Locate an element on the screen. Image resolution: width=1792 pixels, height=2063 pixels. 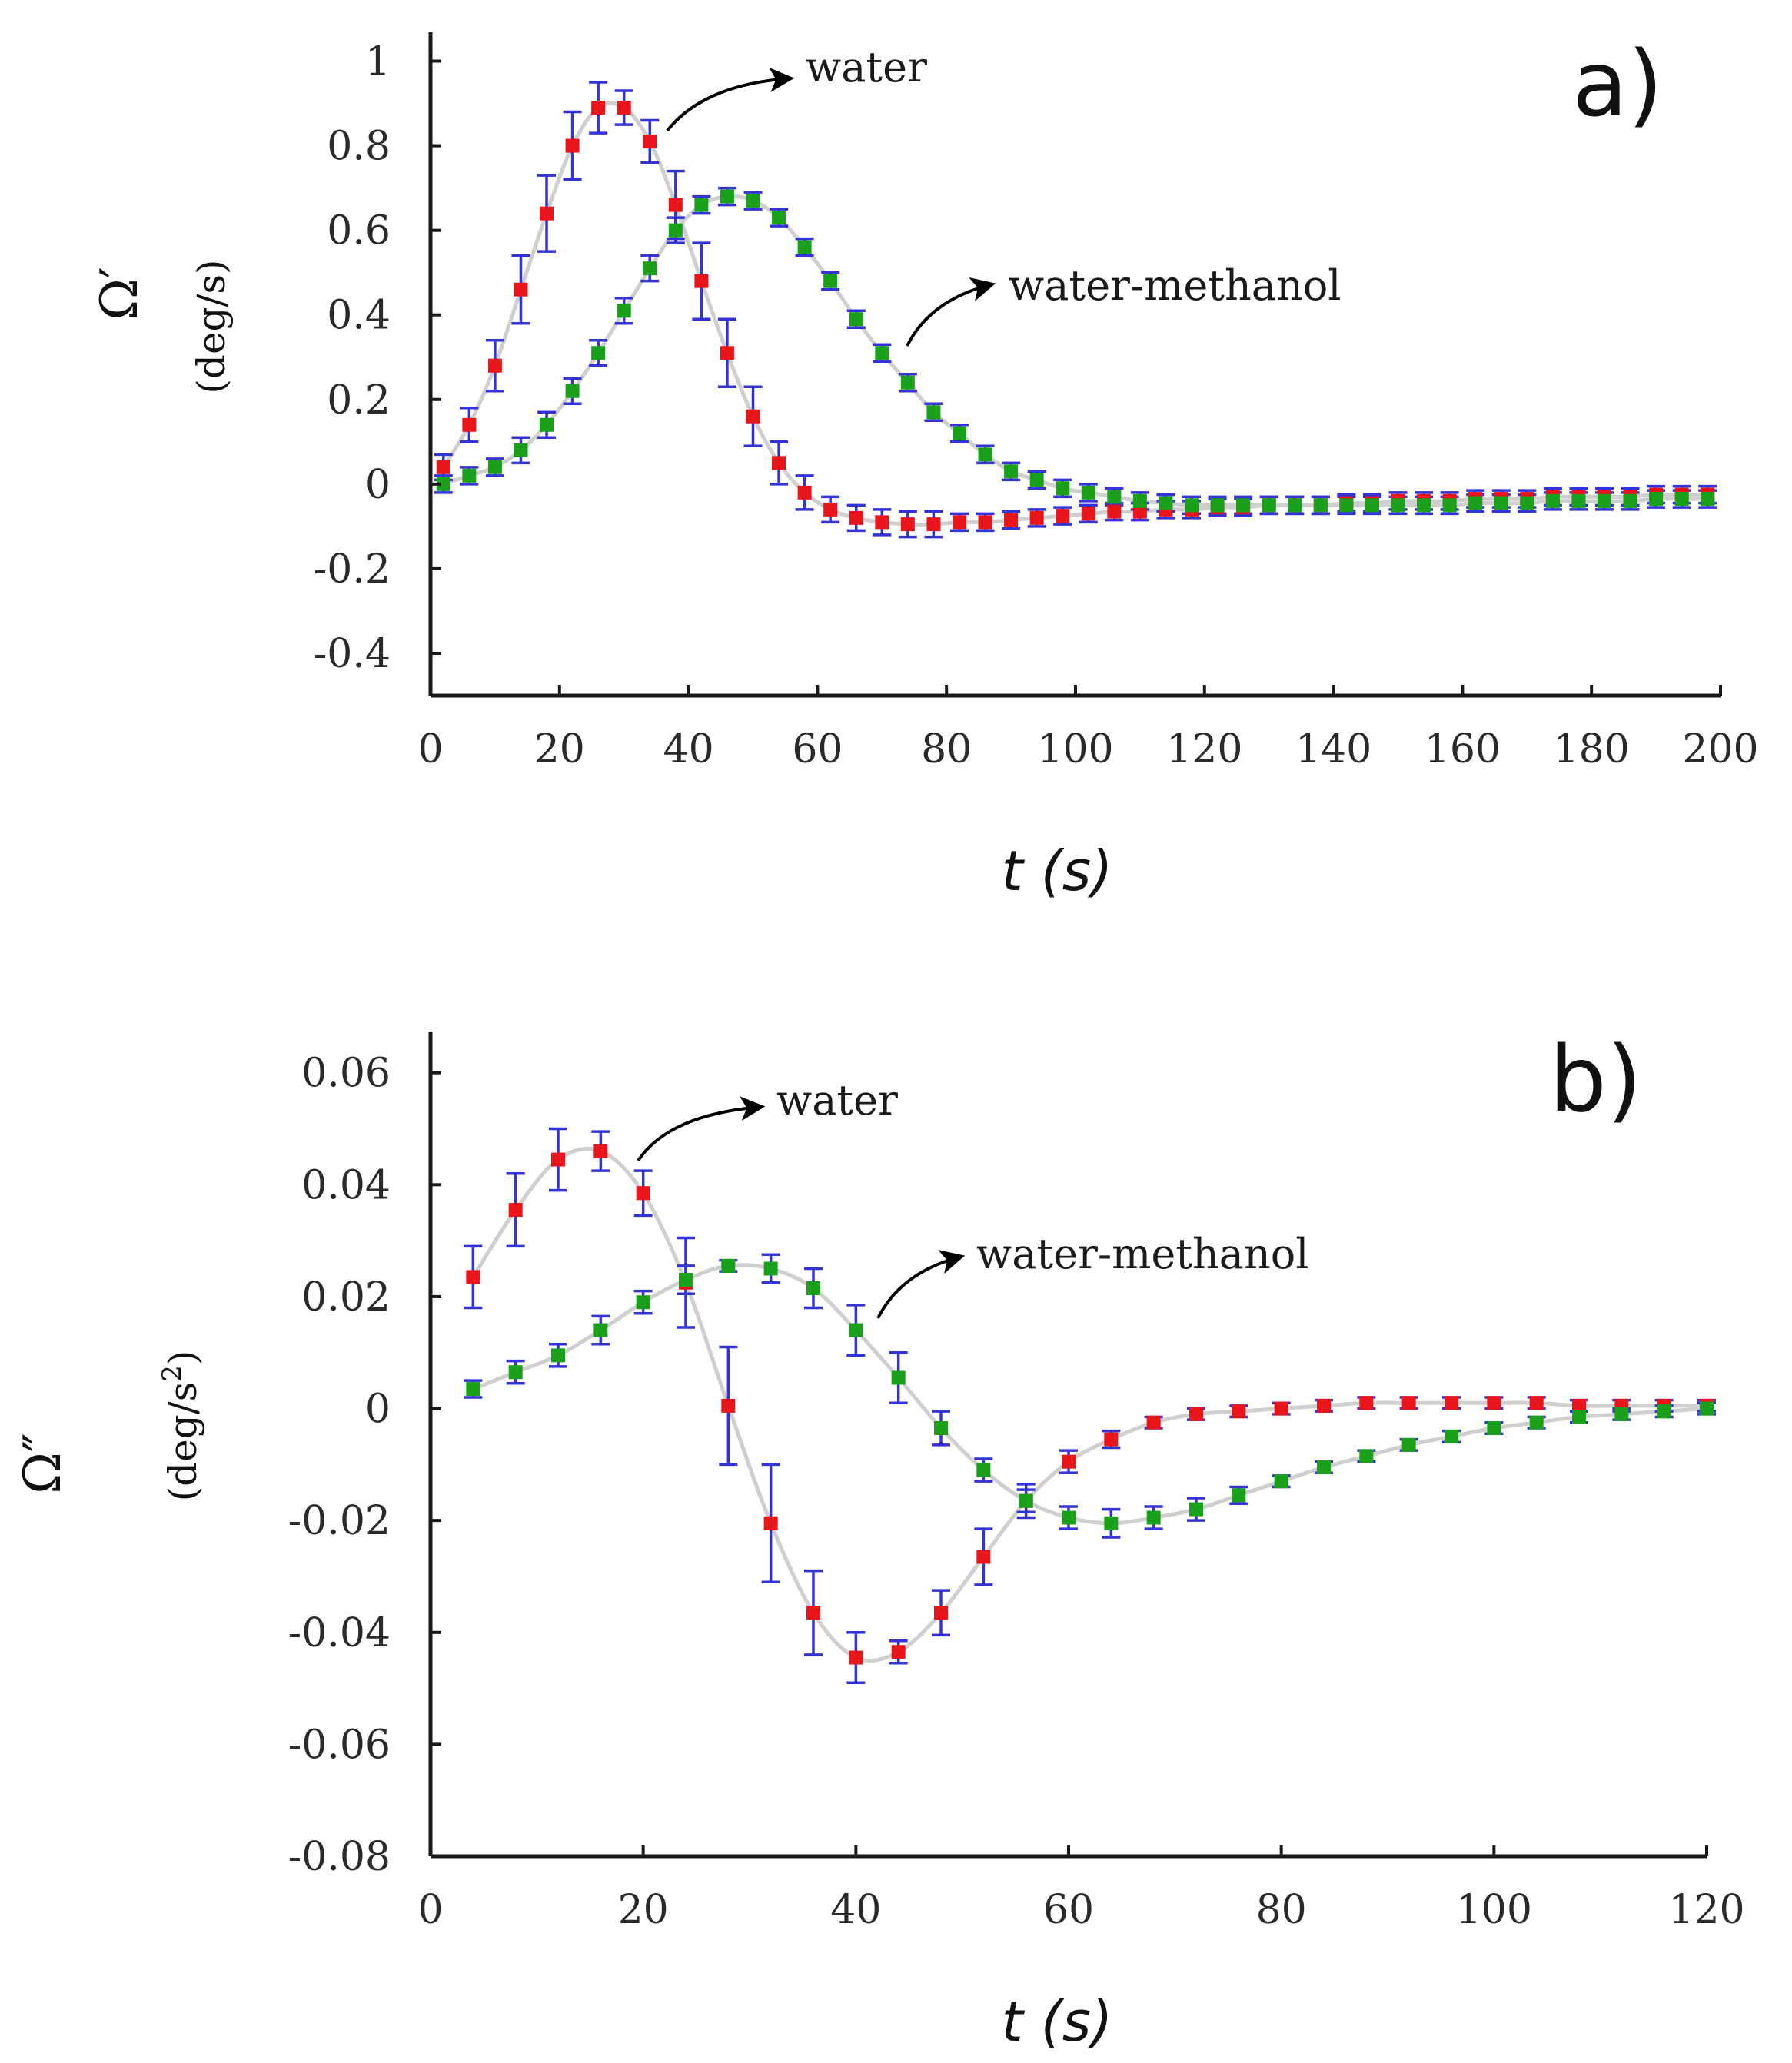
panel-a-x-axis-label: t (s) is located at coordinates (1057, 871).